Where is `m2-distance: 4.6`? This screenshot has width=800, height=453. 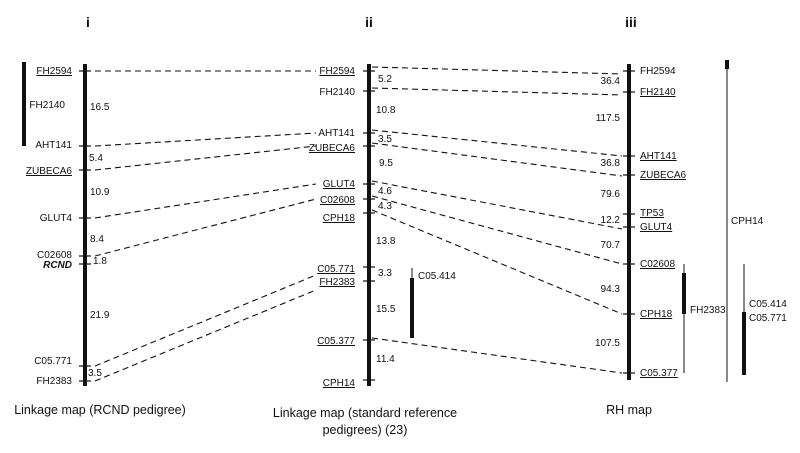
m2-distance: 4.6 is located at coordinates (385, 191).